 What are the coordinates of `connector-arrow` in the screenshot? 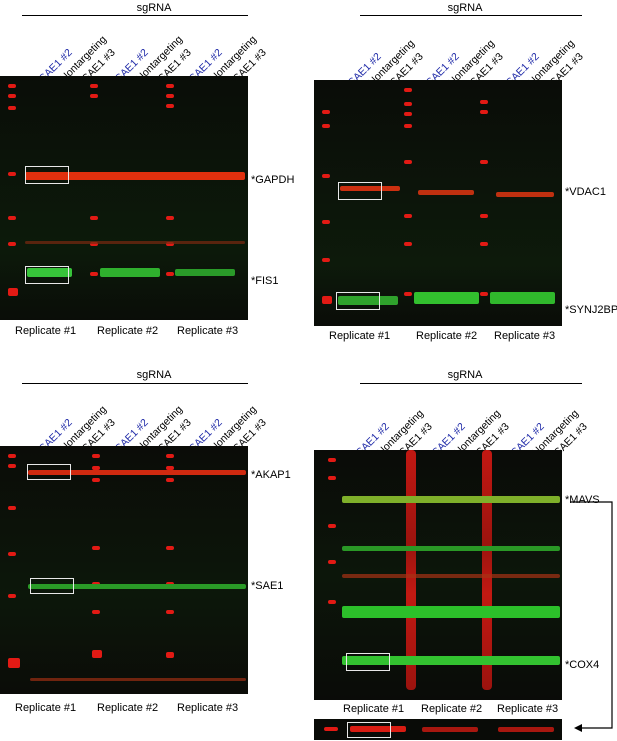 It's located at (591, 616).